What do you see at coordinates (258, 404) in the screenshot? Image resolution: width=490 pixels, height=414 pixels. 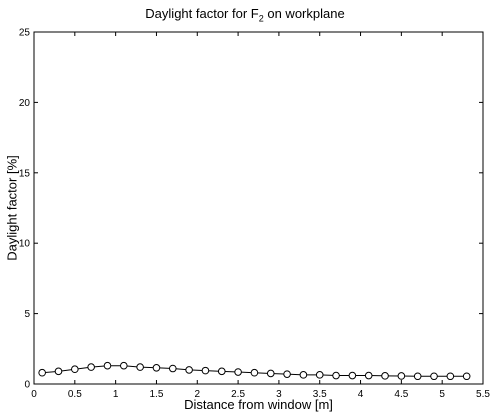 I see `x-axis-label: Distance from window [m]` at bounding box center [258, 404].